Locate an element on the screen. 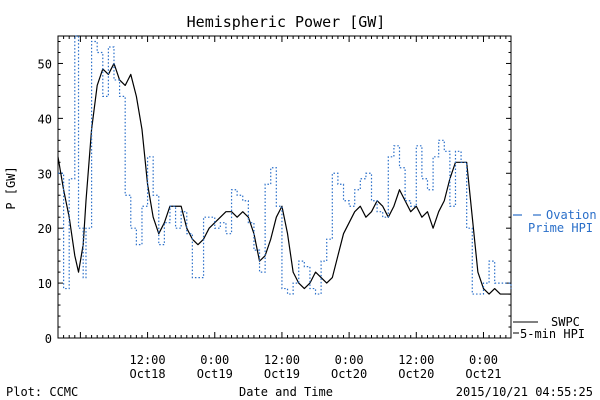  legend-ovation-label-1: Ovation is located at coordinates (571, 215).